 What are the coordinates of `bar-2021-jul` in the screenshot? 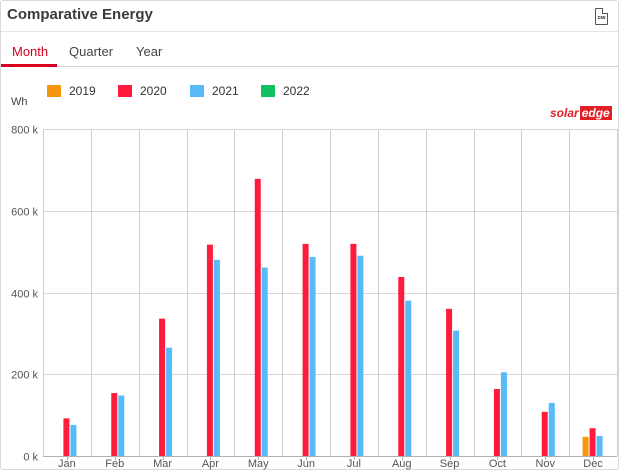 It's located at (360, 355).